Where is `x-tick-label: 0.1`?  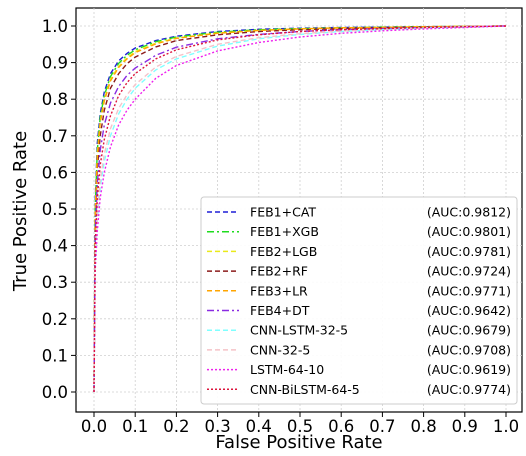 x-tick-label: 0.1 is located at coordinates (135, 426).